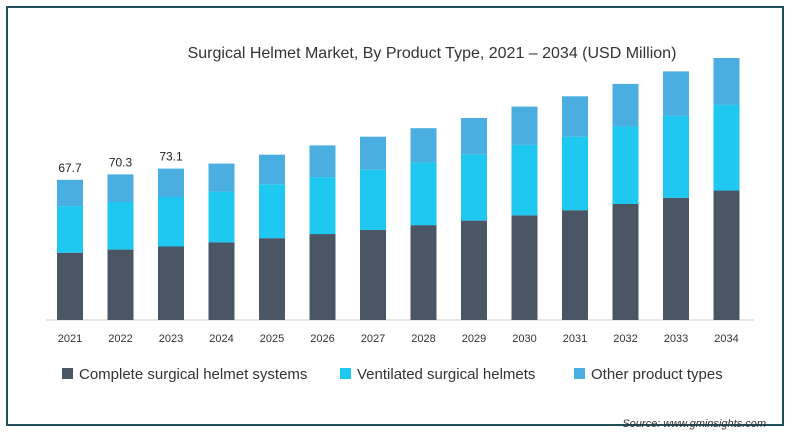 The image size is (802, 439). I want to click on data-label: 73.1, so click(171, 157).